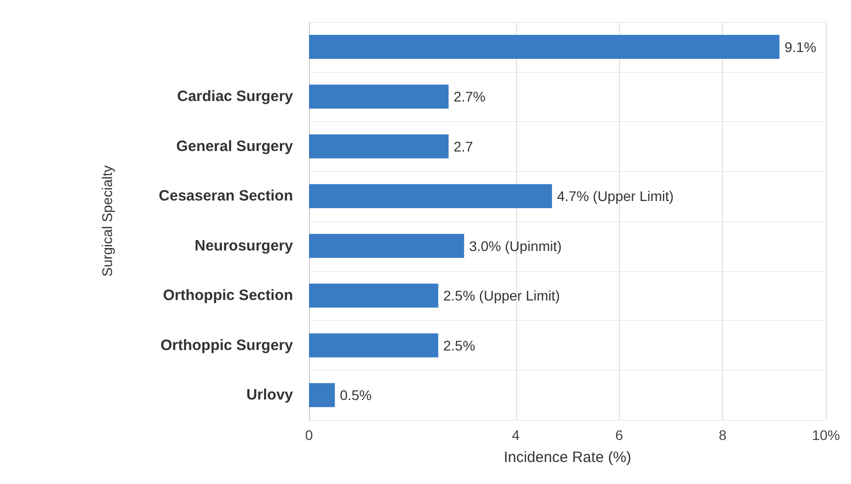  Describe the element at coordinates (464, 146) in the screenshot. I see `data-label: 2.7` at that location.